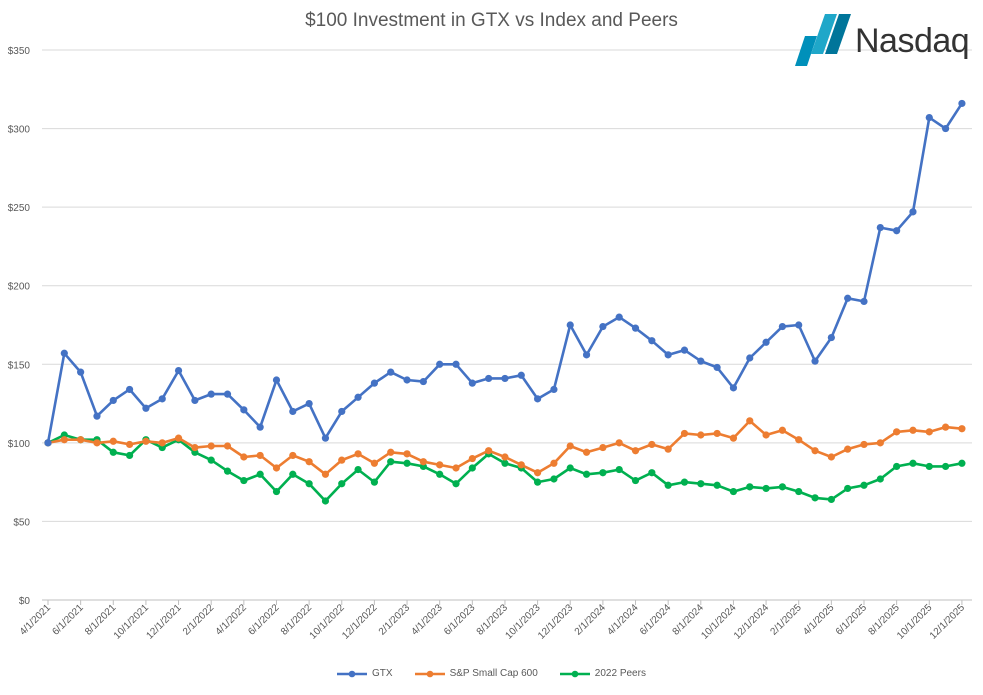 The height and width of the screenshot is (695, 983). I want to click on x-tick-label: 4/1/2023, so click(427, 620).